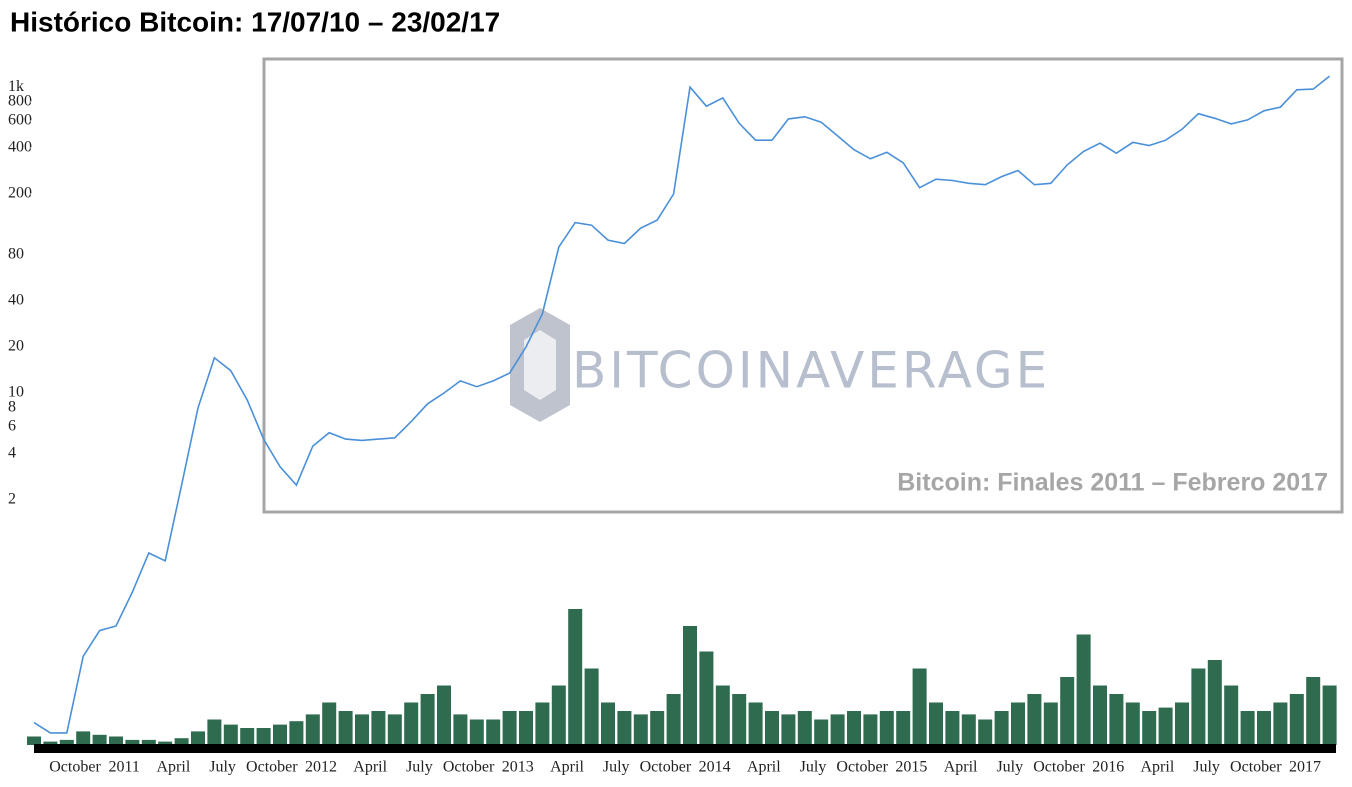  I want to click on x-axis-line, so click(685, 748).